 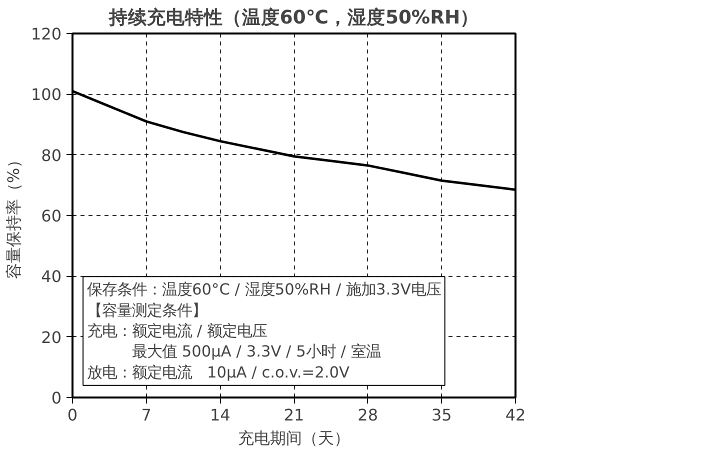 What do you see at coordinates (72, 415) in the screenshot?
I see `x-tick-label: 0` at bounding box center [72, 415].